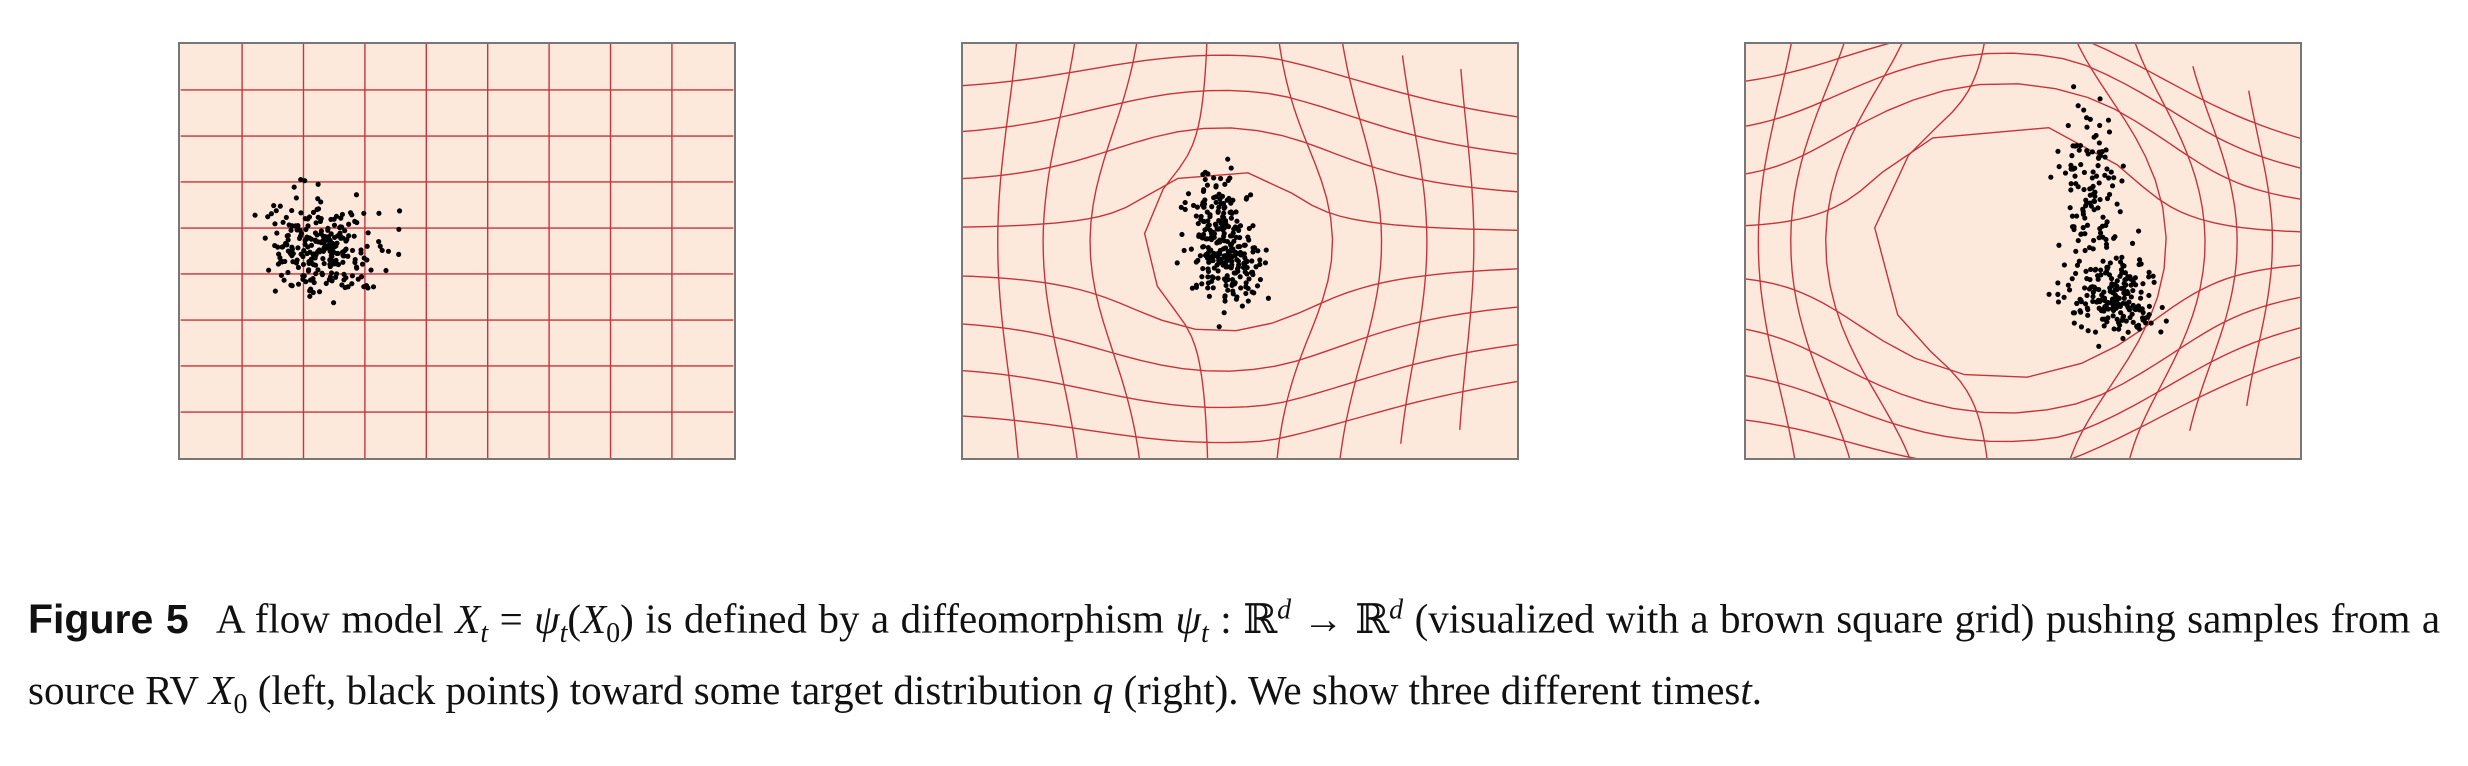 This screenshot has width=2468, height=766. What do you see at coordinates (1432, 689) in the screenshot?
I see `caption-text-5: (right). We show three different times` at bounding box center [1432, 689].